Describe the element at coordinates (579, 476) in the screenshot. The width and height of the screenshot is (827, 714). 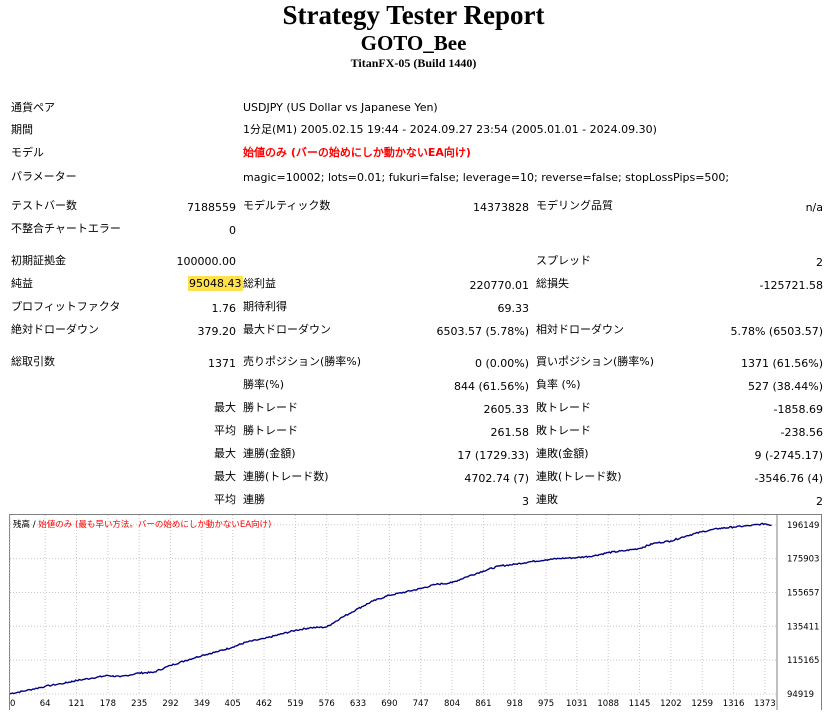
I see `consec-loss-count-label: 連敗(トレード数)` at that location.